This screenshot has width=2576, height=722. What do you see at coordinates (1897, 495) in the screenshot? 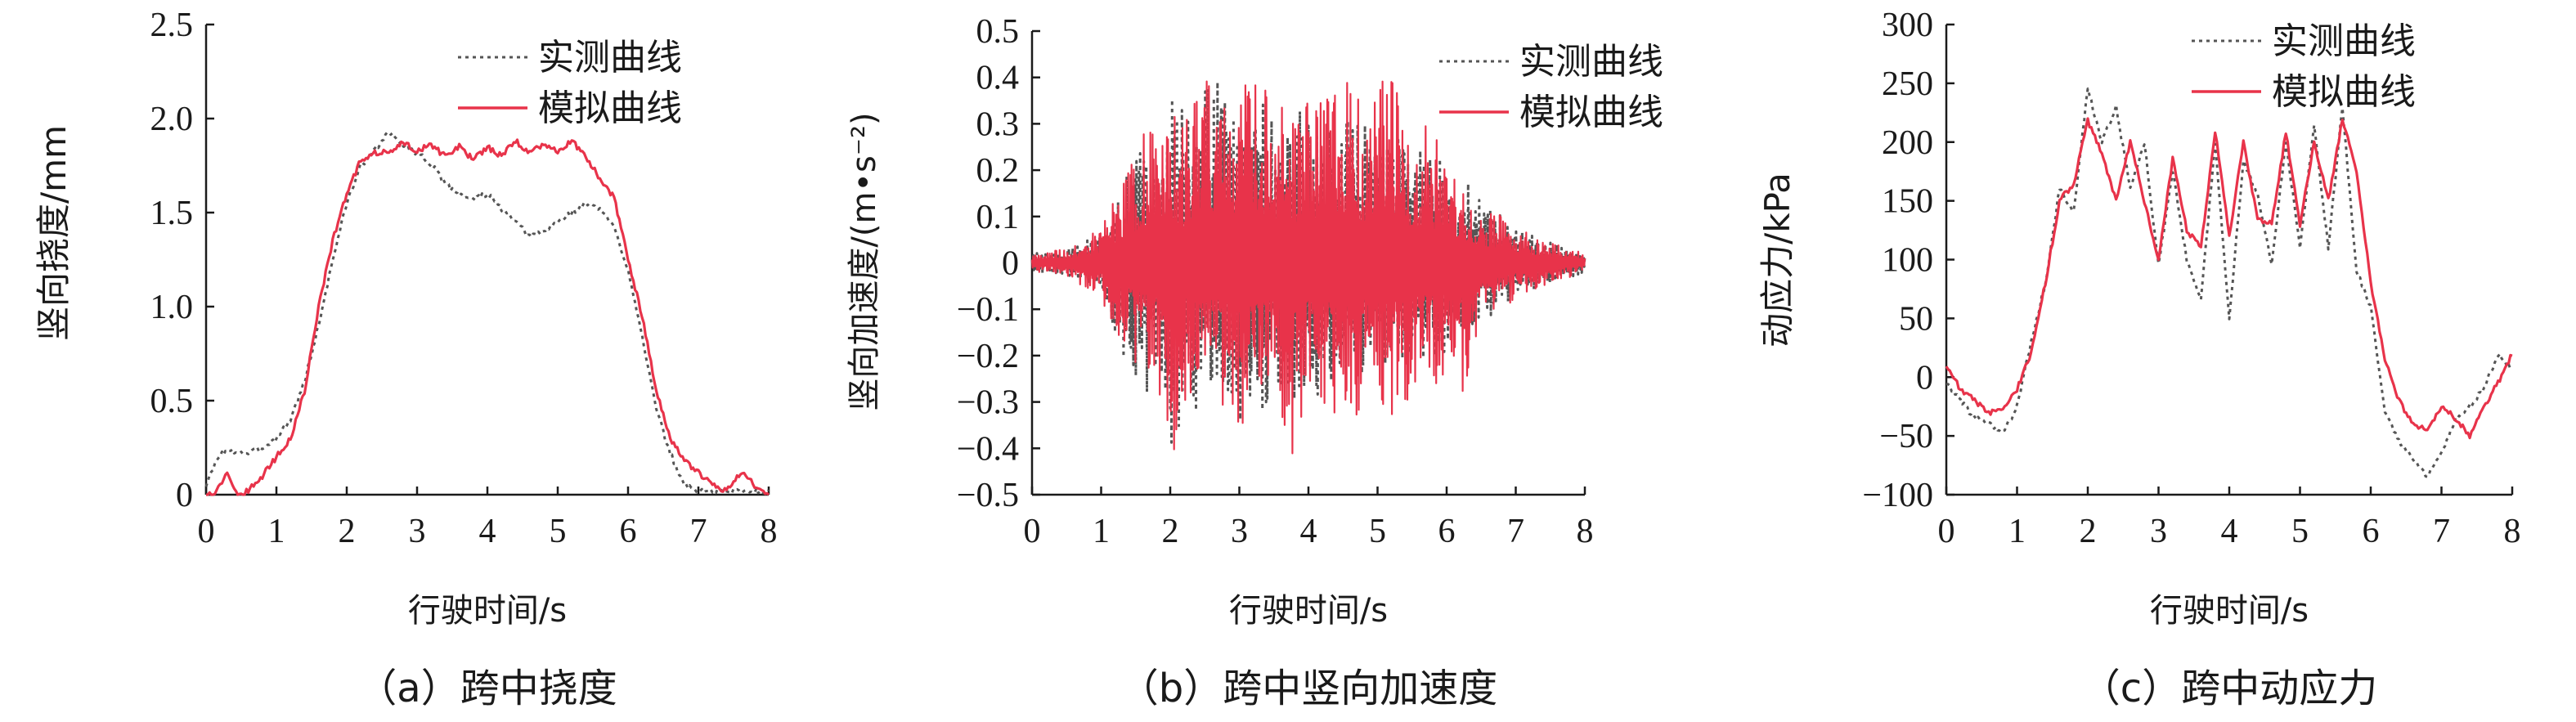
I see `y-tick-label: −100` at bounding box center [1897, 495].